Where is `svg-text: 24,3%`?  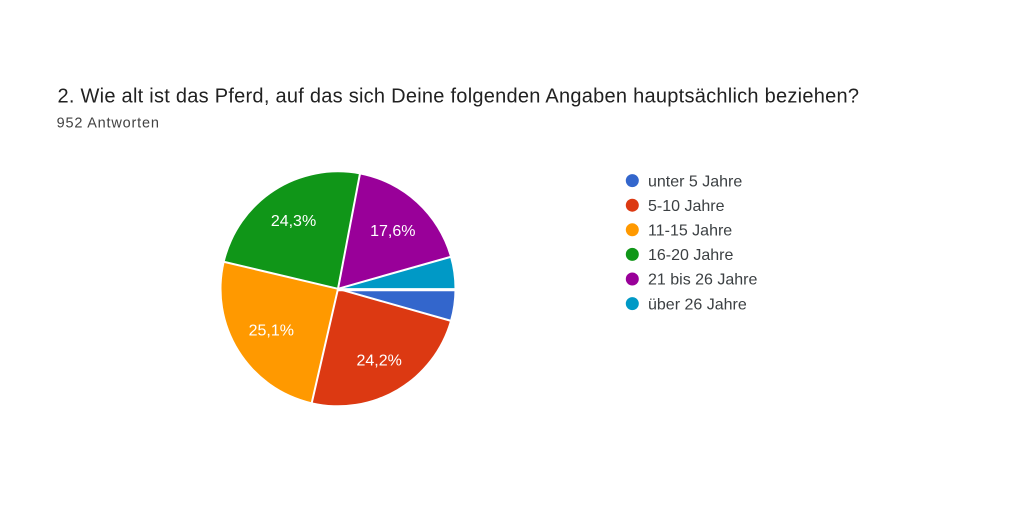 svg-text: 24,3% is located at coordinates (293, 221).